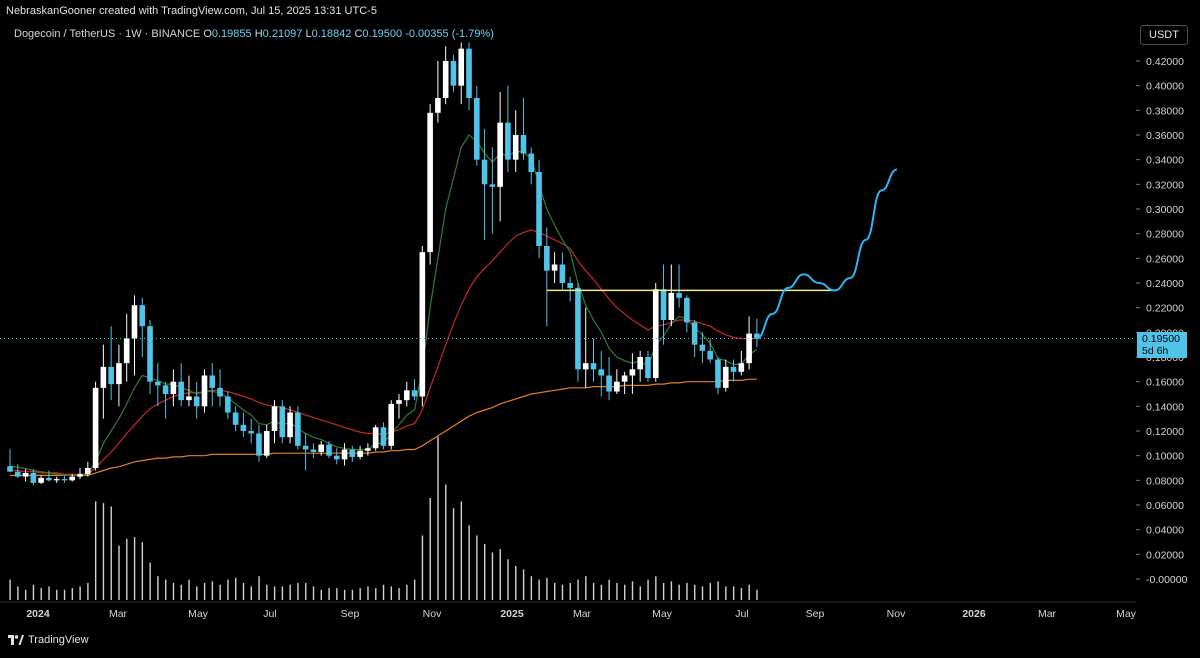 This screenshot has height=658, width=1200. I want to click on tradingview-logo: TradingView, so click(48, 640).